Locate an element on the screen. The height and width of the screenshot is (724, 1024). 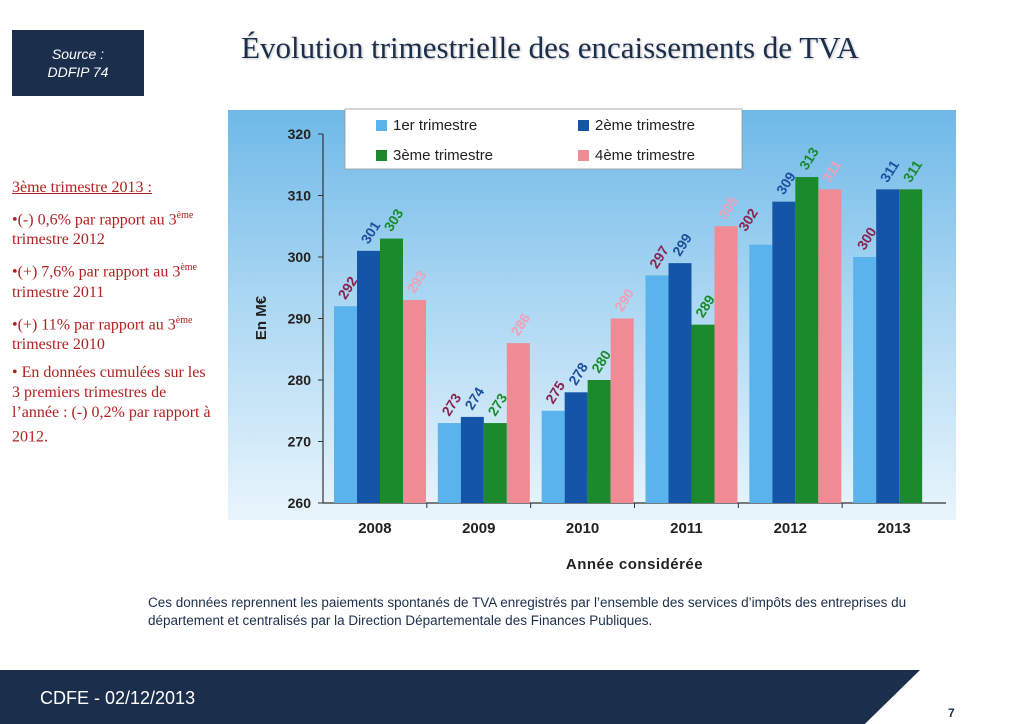
y-tick-label: 320 is located at coordinates (300, 134).